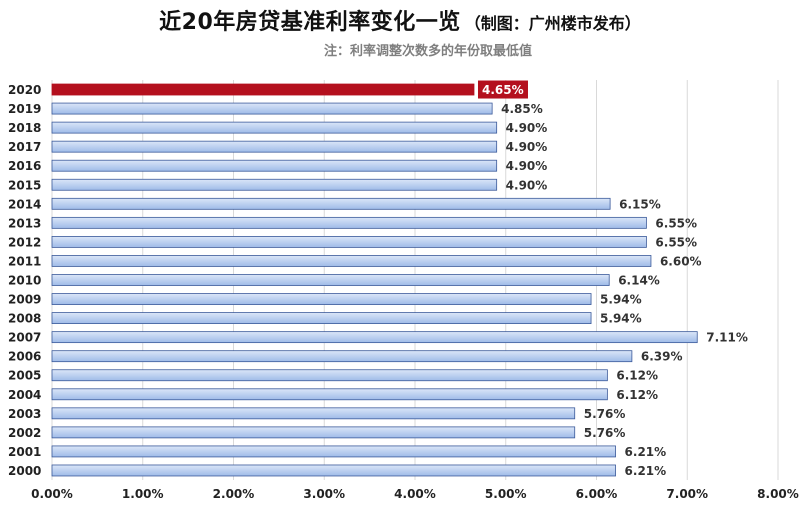 The width and height of the screenshot is (800, 514). I want to click on y-tick-label: 2013, so click(24, 223).